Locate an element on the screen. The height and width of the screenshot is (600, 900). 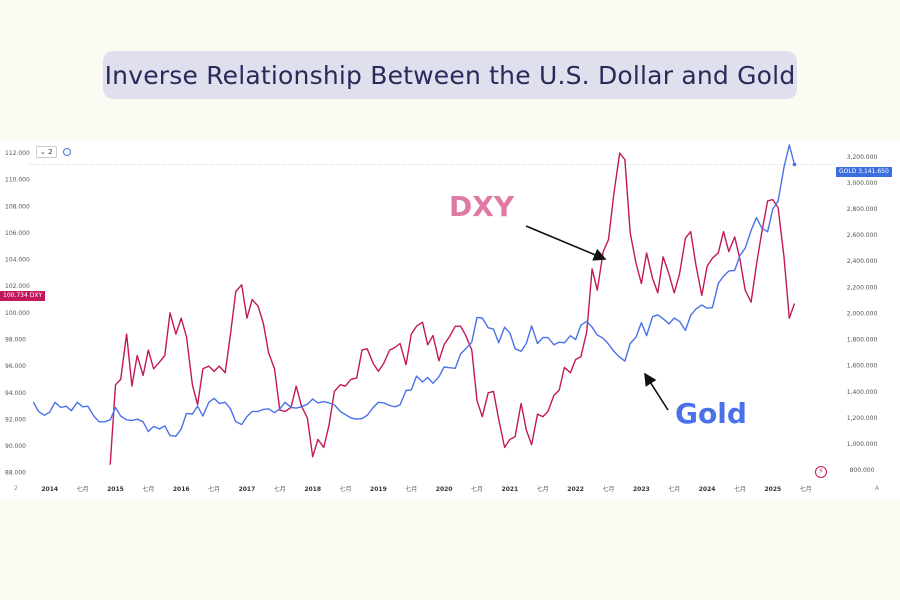
dxy-price-tag: 100.734 DXY is located at coordinates (23, 296).